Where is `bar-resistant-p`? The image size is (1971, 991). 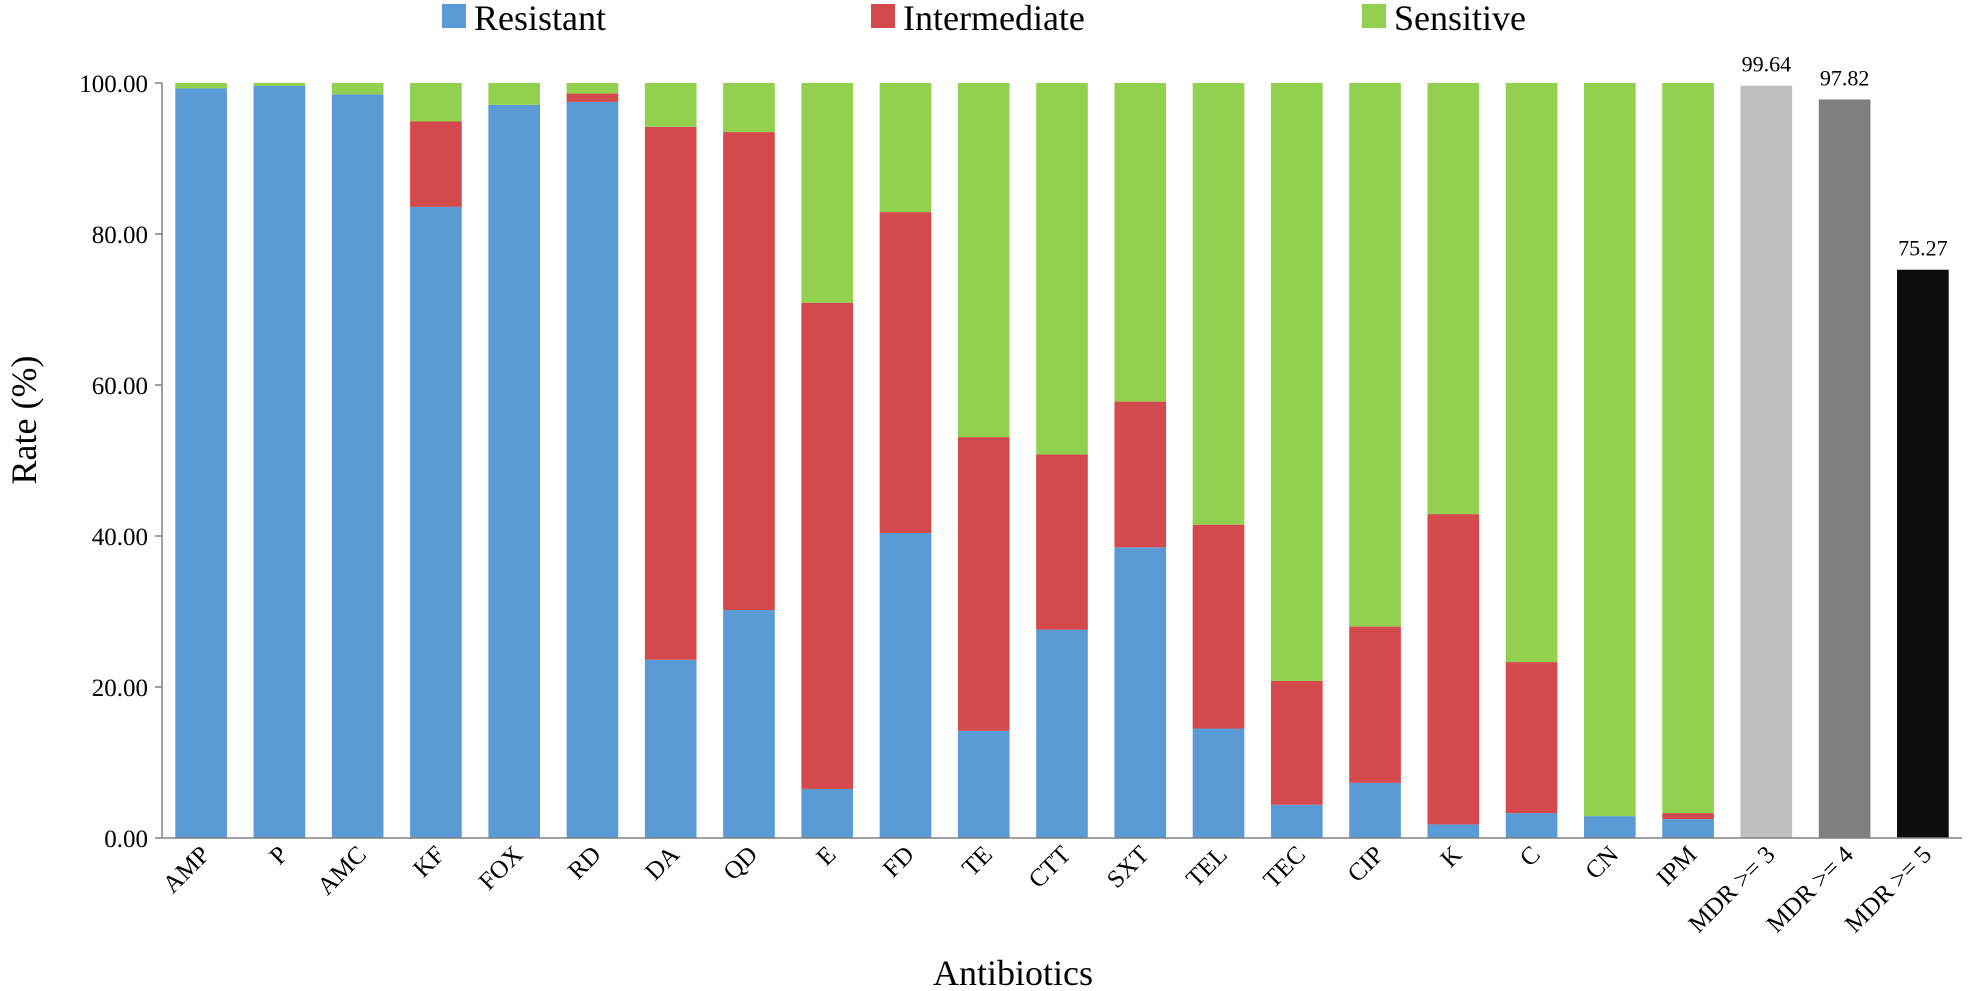
bar-resistant-p is located at coordinates (279, 462).